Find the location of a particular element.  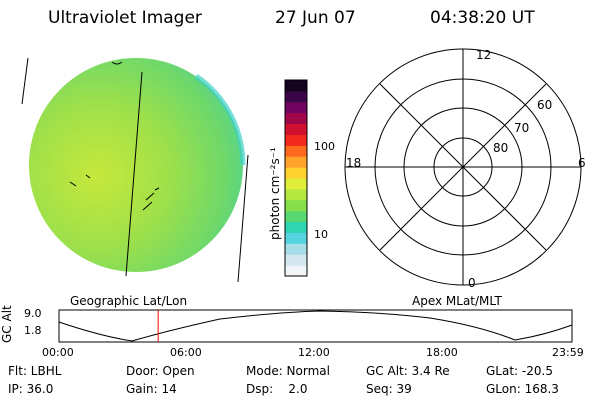

filter-info: Flt: LBHL is located at coordinates (35, 371).